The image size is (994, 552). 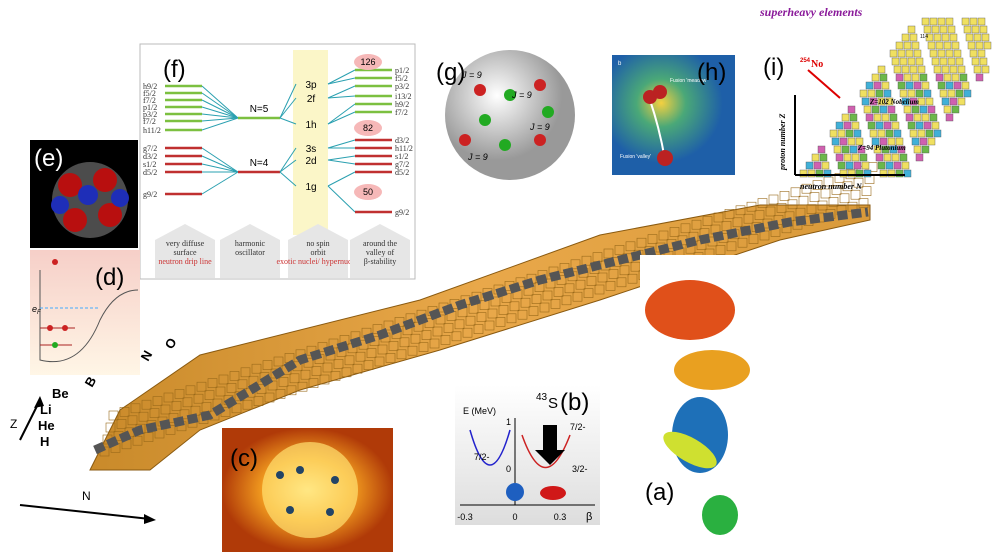 I want to click on element-label: N, so click(x=147, y=356).